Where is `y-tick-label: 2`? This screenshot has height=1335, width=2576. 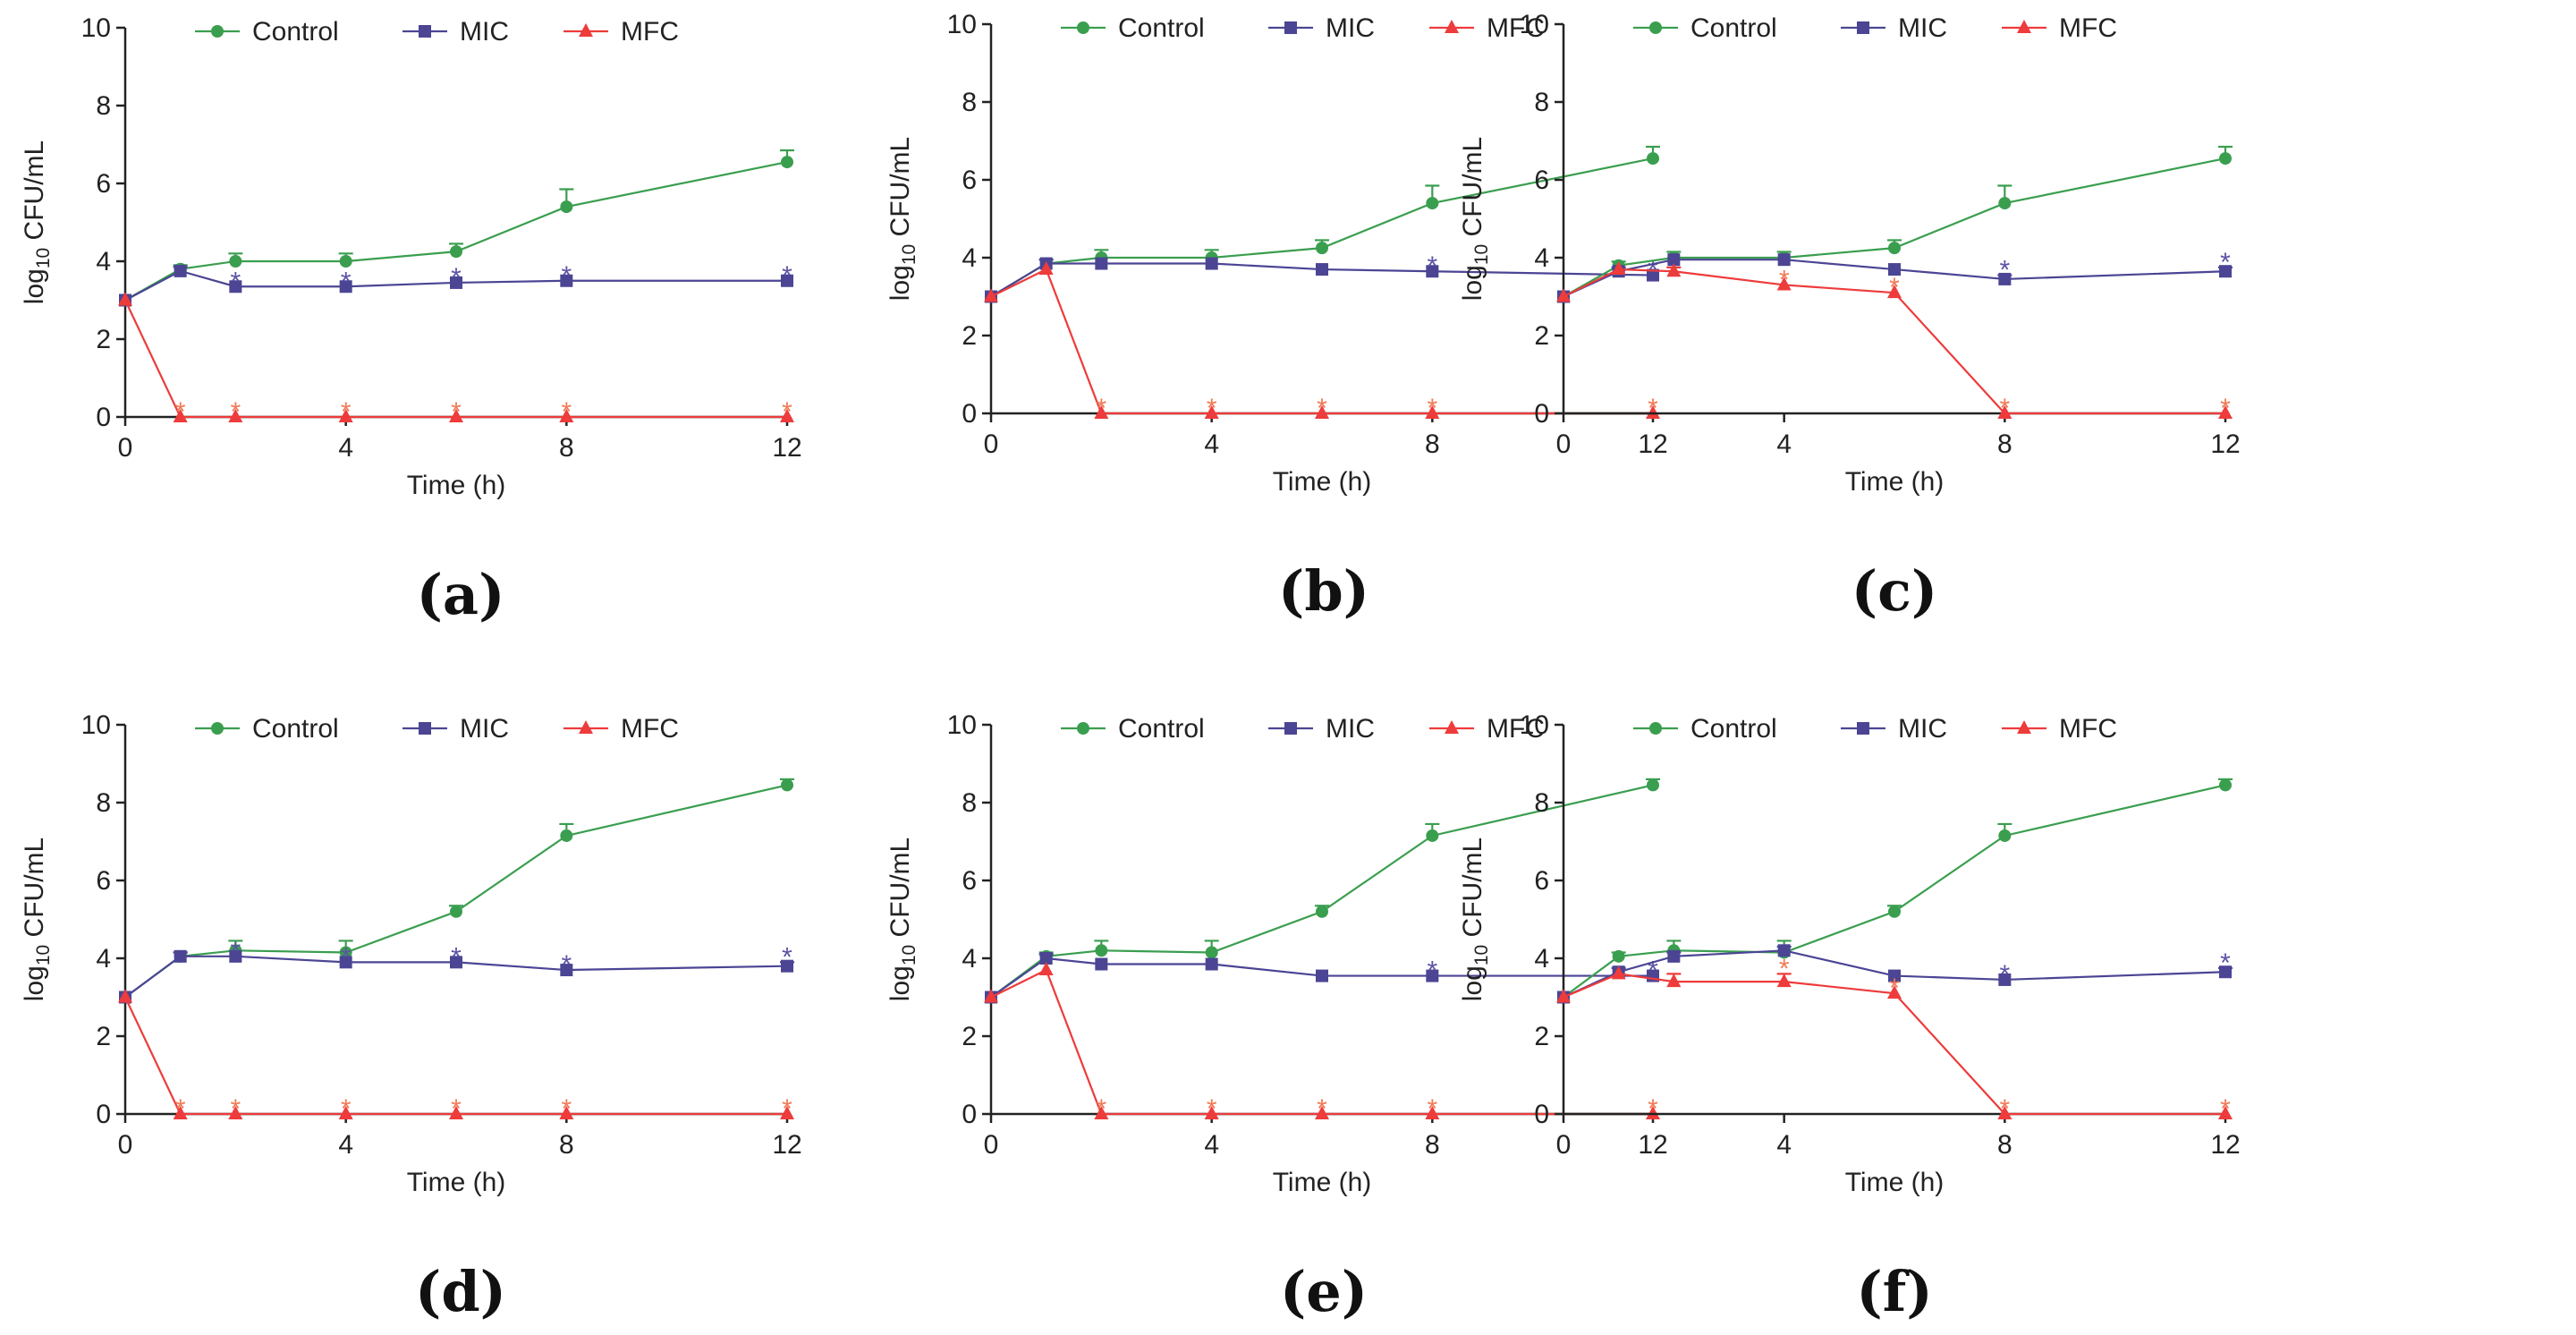
y-tick-label: 2 is located at coordinates (969, 1036).